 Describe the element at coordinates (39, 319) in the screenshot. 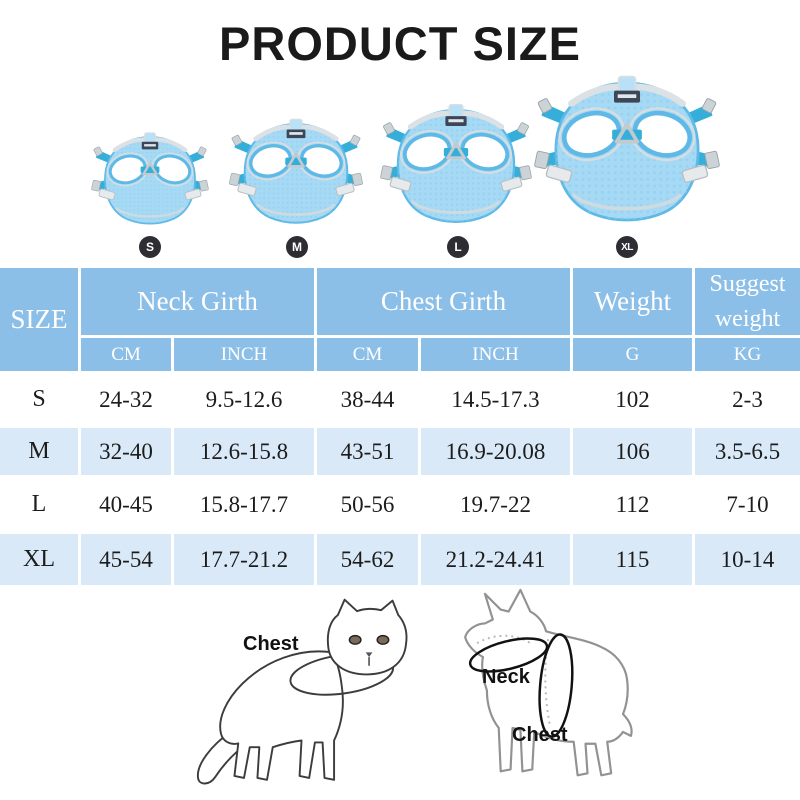

I see `col-header-size: SIZE` at that location.